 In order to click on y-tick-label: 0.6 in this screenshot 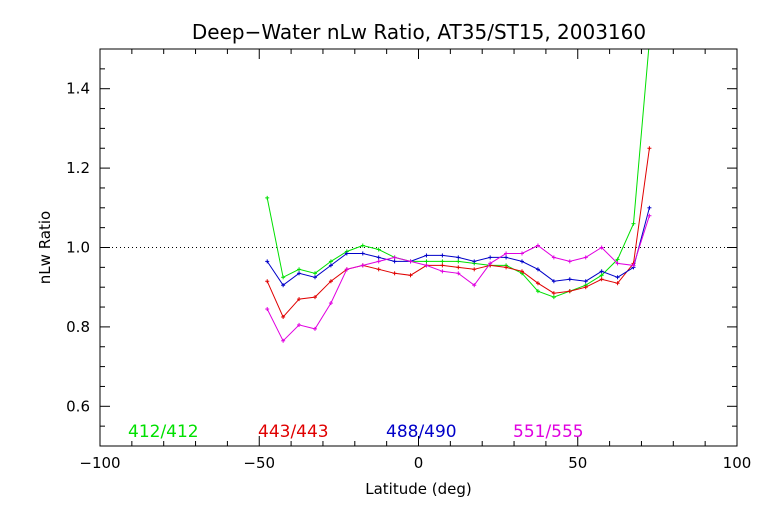, I will do `click(78, 406)`.